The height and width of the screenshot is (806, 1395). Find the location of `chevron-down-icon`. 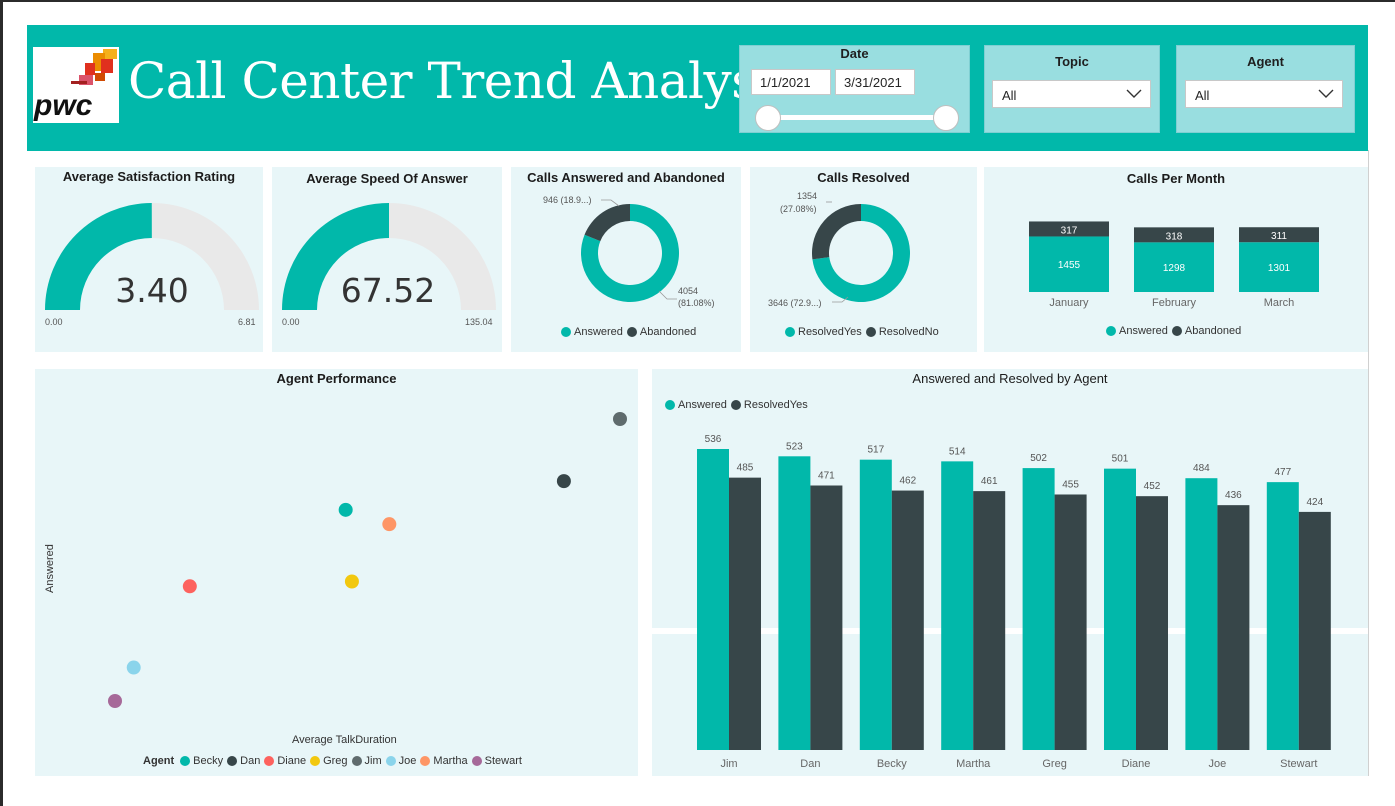

chevron-down-icon is located at coordinates (1326, 93).